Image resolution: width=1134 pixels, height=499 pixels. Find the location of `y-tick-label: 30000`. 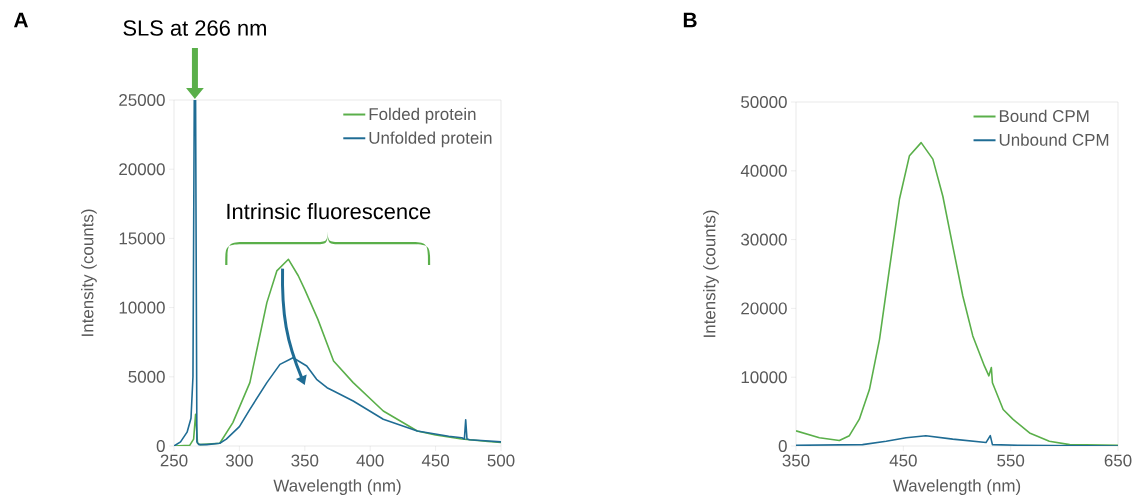

y-tick-label: 30000 is located at coordinates (764, 239).